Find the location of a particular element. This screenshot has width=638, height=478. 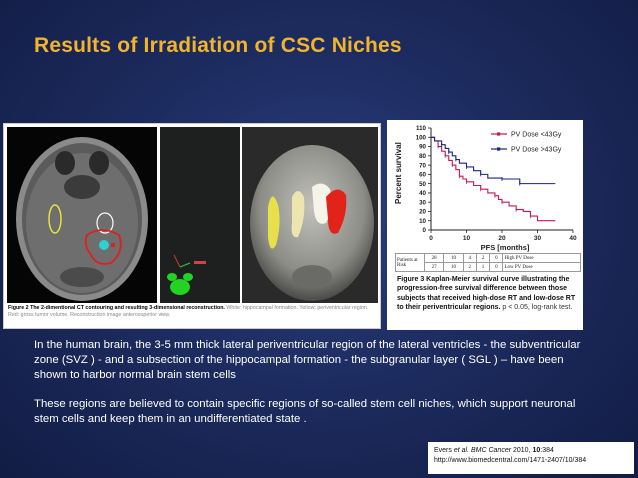

citation-reference: Evers et al. BMC Cancer 2010, 10:384 is located at coordinates (531, 451).